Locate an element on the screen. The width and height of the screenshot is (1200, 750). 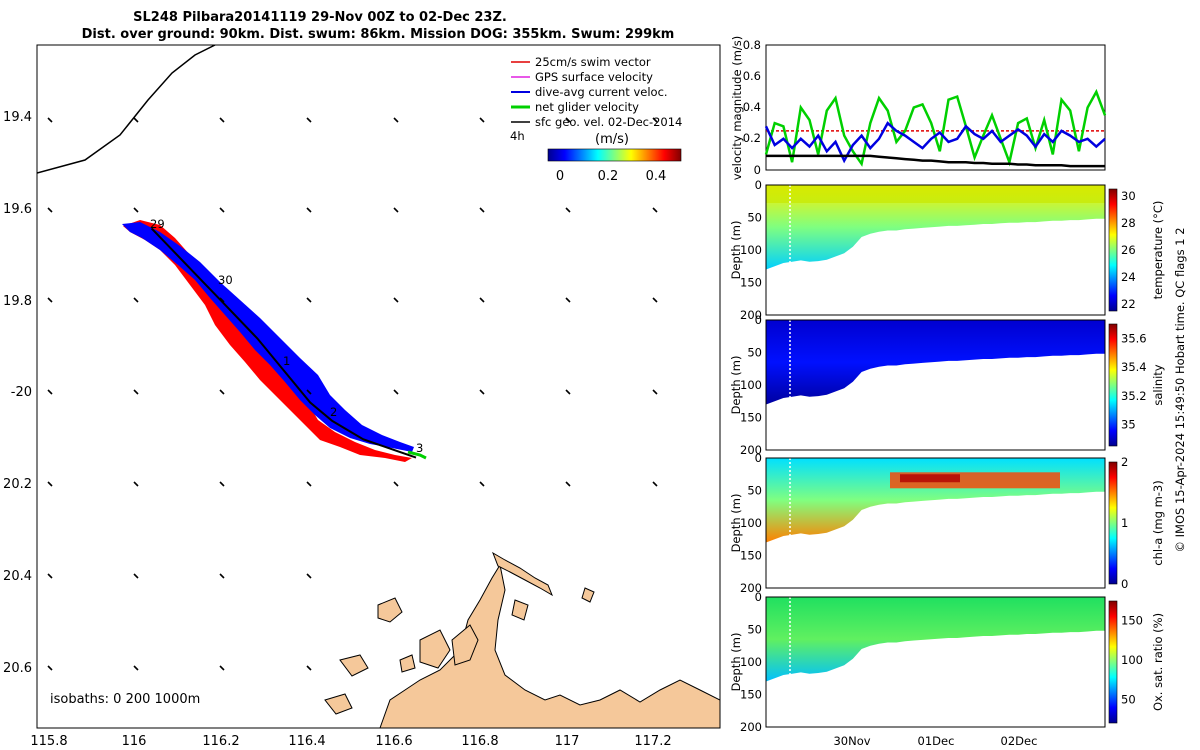
legend-label-gps: GPS surface velocity is located at coordinates (594, 77).